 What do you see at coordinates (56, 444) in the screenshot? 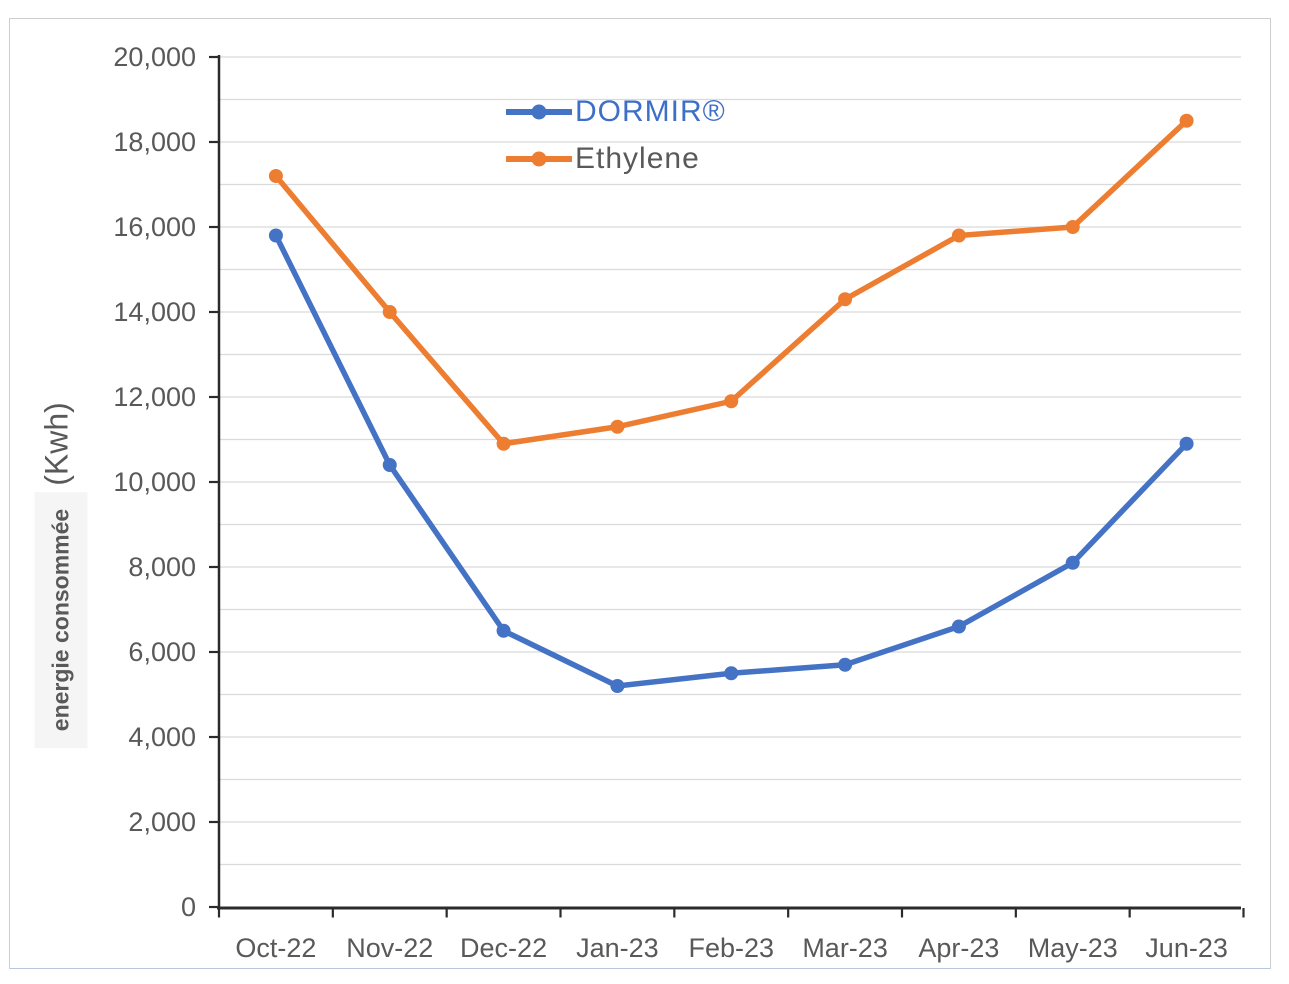
I see `y-axis-unit-label: (Kwh)` at bounding box center [56, 444].